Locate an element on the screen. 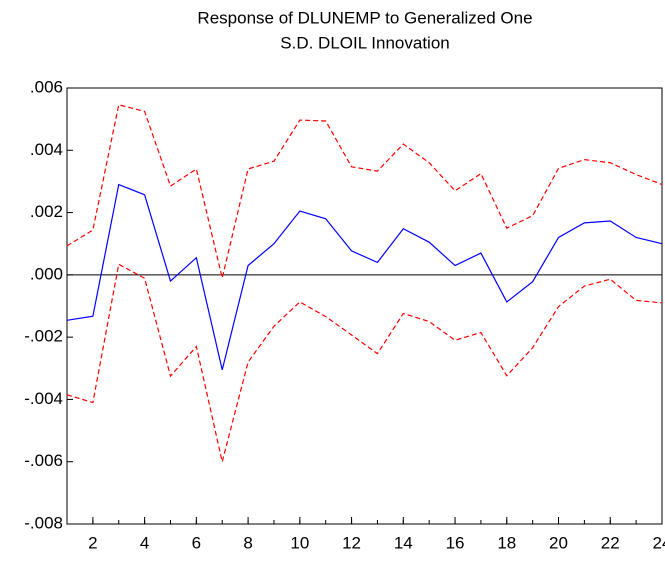  x-tick-label: 24 is located at coordinates (659, 542).